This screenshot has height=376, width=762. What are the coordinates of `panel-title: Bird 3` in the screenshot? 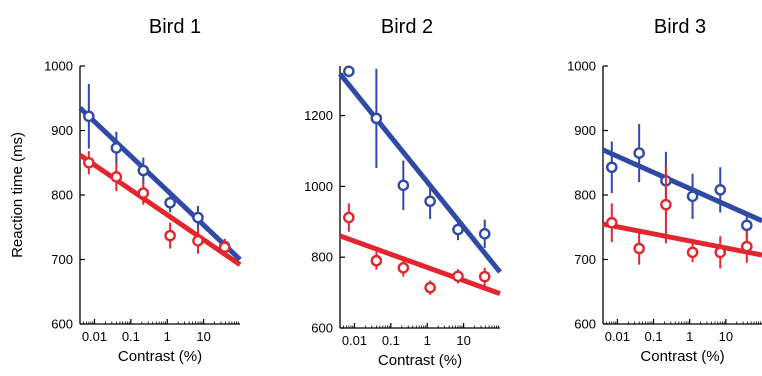 It's located at (680, 27).